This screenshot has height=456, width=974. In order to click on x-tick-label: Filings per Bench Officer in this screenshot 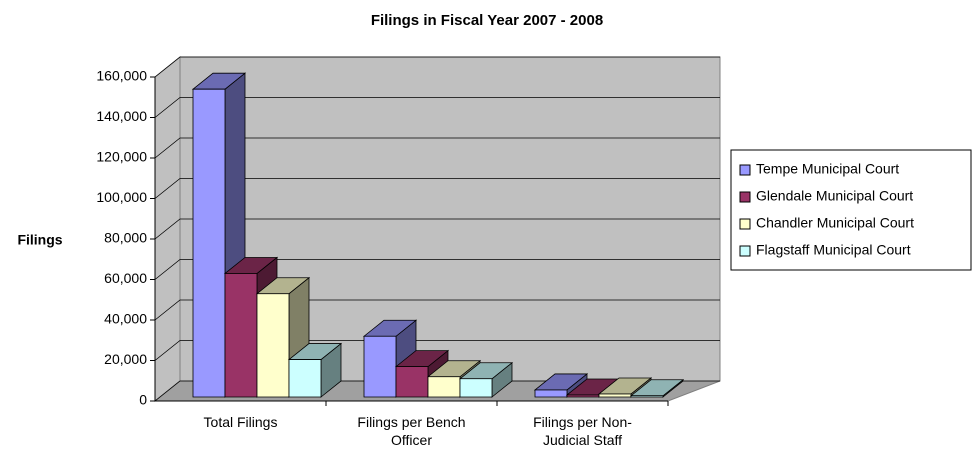, I will do `click(411, 431)`.